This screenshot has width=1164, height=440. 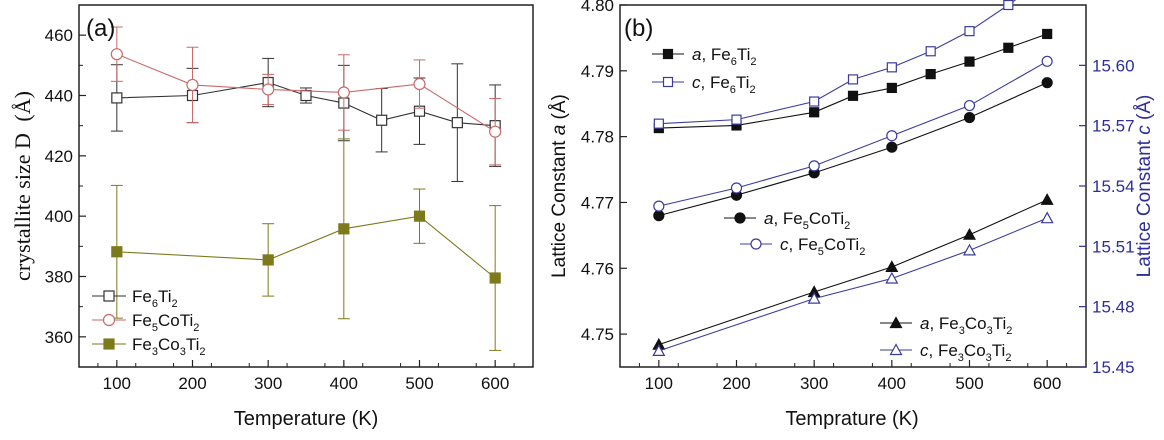 I want to click on panel-a-fe5coti2-series, so click(x=306, y=96).